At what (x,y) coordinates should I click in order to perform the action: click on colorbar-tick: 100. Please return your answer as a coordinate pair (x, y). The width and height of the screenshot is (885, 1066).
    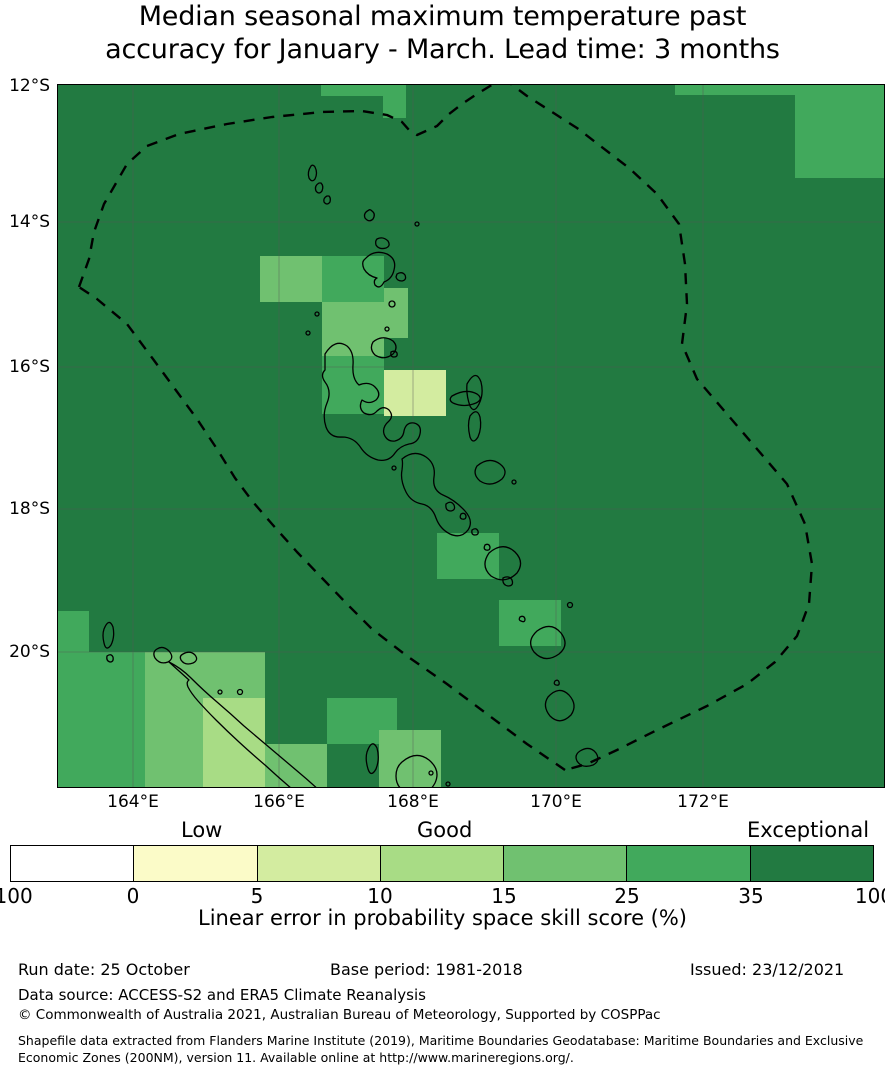
    Looking at the image, I should click on (869, 896).